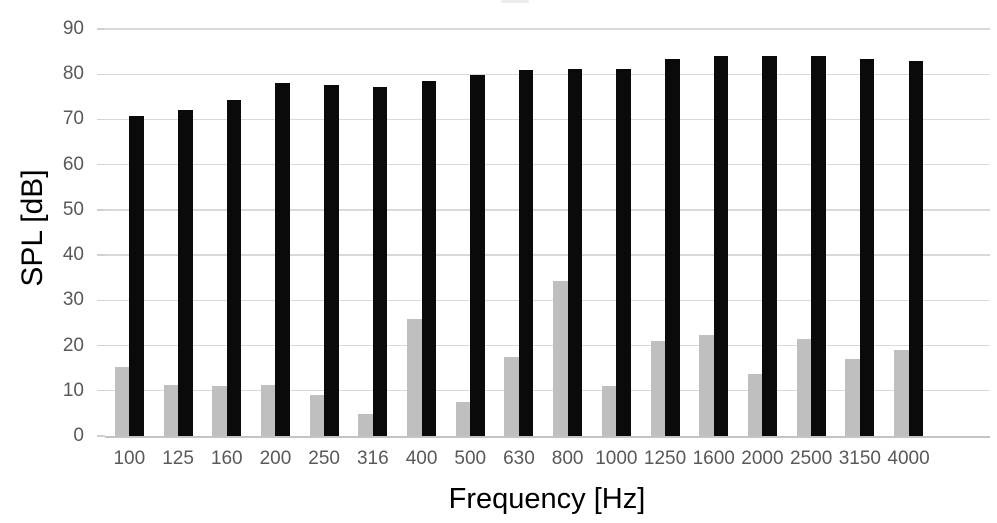  What do you see at coordinates (672, 247) in the screenshot?
I see `bar-black-1250hz` at bounding box center [672, 247].